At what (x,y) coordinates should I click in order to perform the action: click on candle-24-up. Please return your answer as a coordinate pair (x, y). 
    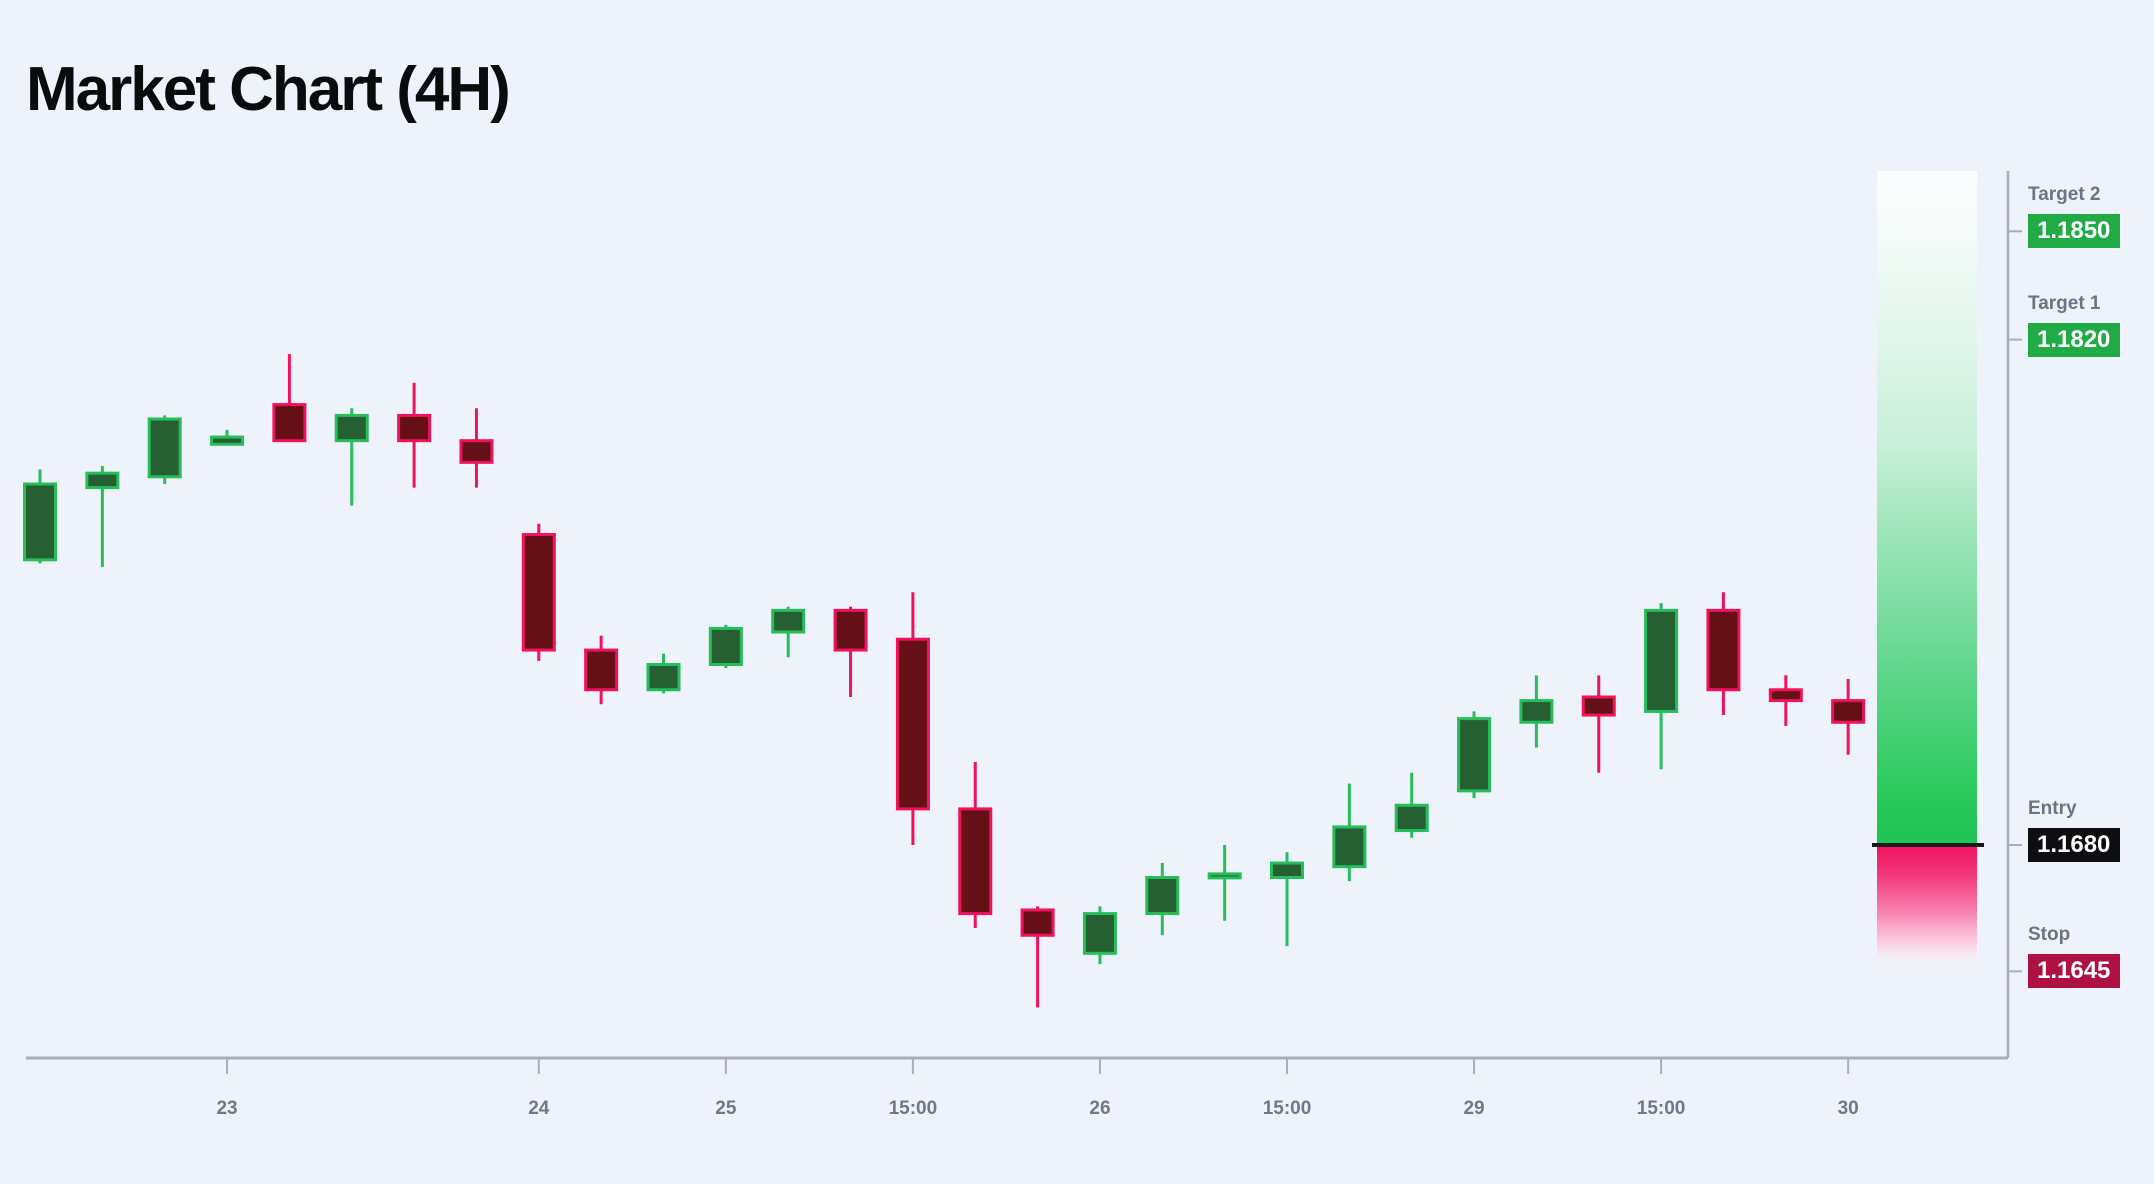
    Looking at the image, I should click on (1536, 711).